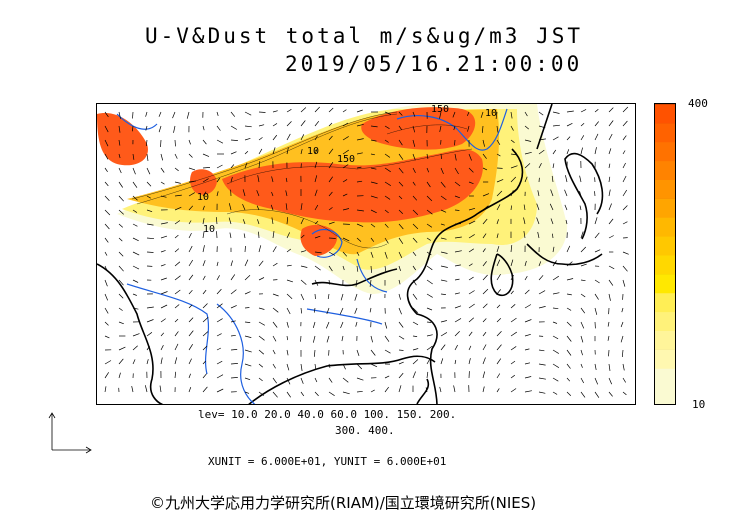  What do you see at coordinates (365, 430) in the screenshot?
I see `level-legend-line-2: 300. 400.` at bounding box center [365, 430].